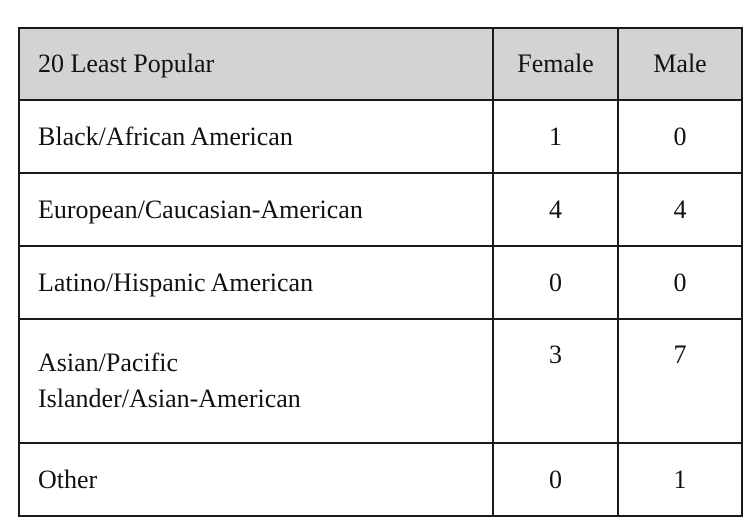 Image resolution: width=756 pixels, height=517 pixels. Describe the element at coordinates (555, 64) in the screenshot. I see `header-female: Female` at that location.